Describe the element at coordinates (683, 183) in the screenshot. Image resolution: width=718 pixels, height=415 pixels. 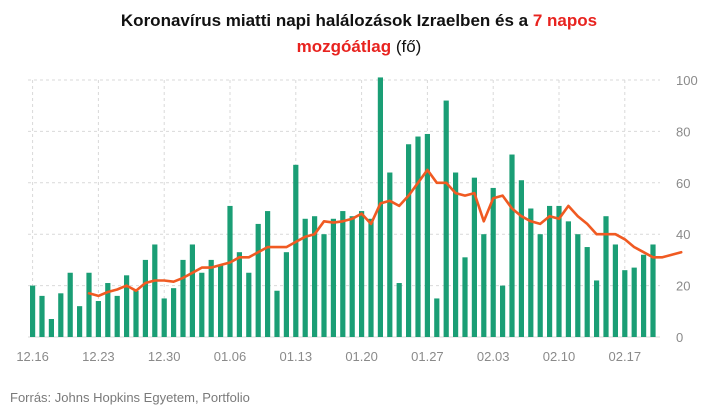
I see `y-tick-label: 60` at that location.